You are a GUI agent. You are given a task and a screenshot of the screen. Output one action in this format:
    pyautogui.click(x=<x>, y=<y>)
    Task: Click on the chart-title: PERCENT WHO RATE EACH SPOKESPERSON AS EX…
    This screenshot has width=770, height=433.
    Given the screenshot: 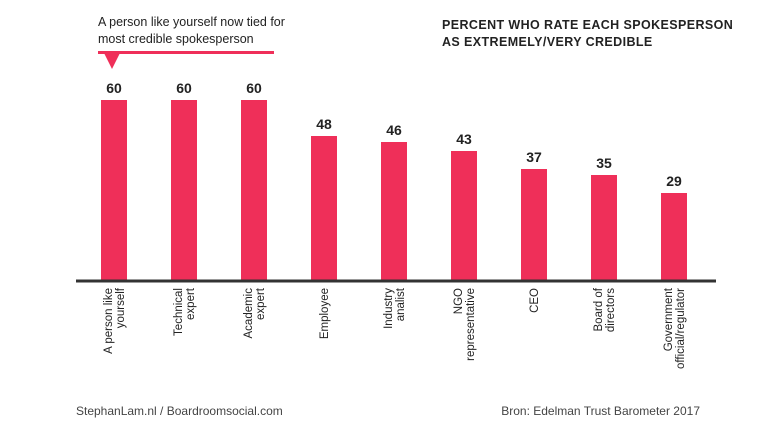 What is the action you would take?
    pyautogui.click(x=592, y=34)
    